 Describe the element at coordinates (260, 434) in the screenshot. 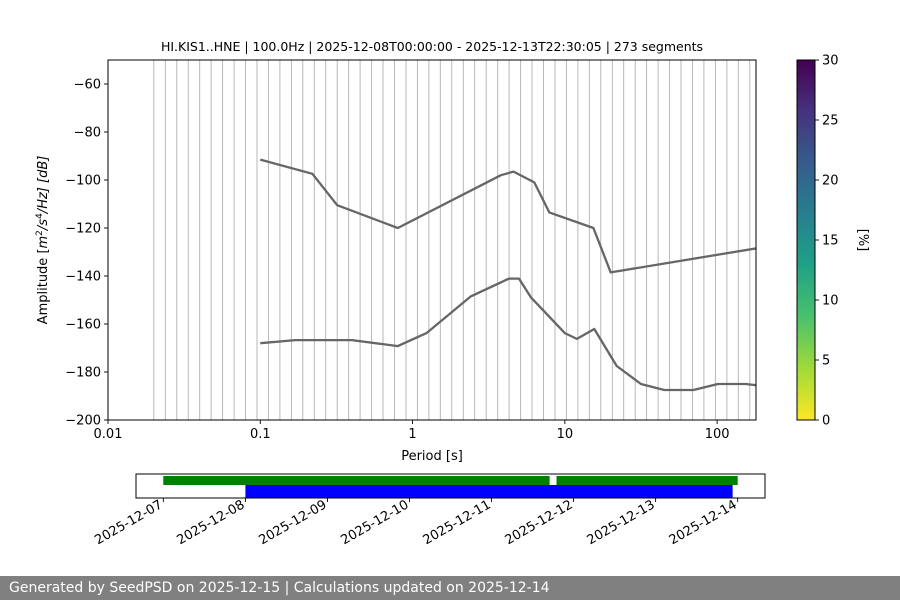

I see `x-tick-label: 0.1` at that location.